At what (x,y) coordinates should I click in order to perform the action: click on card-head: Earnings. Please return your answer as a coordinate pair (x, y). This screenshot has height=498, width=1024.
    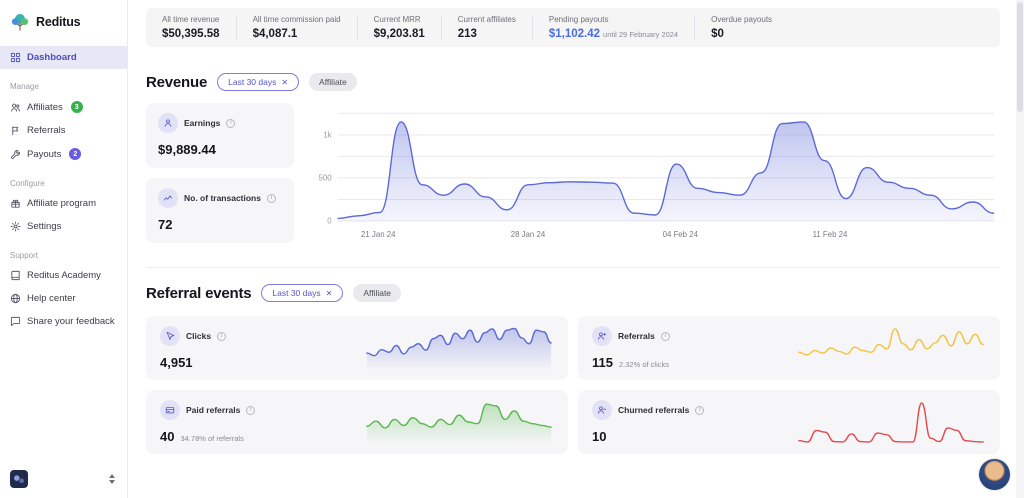
    Looking at the image, I should click on (220, 123).